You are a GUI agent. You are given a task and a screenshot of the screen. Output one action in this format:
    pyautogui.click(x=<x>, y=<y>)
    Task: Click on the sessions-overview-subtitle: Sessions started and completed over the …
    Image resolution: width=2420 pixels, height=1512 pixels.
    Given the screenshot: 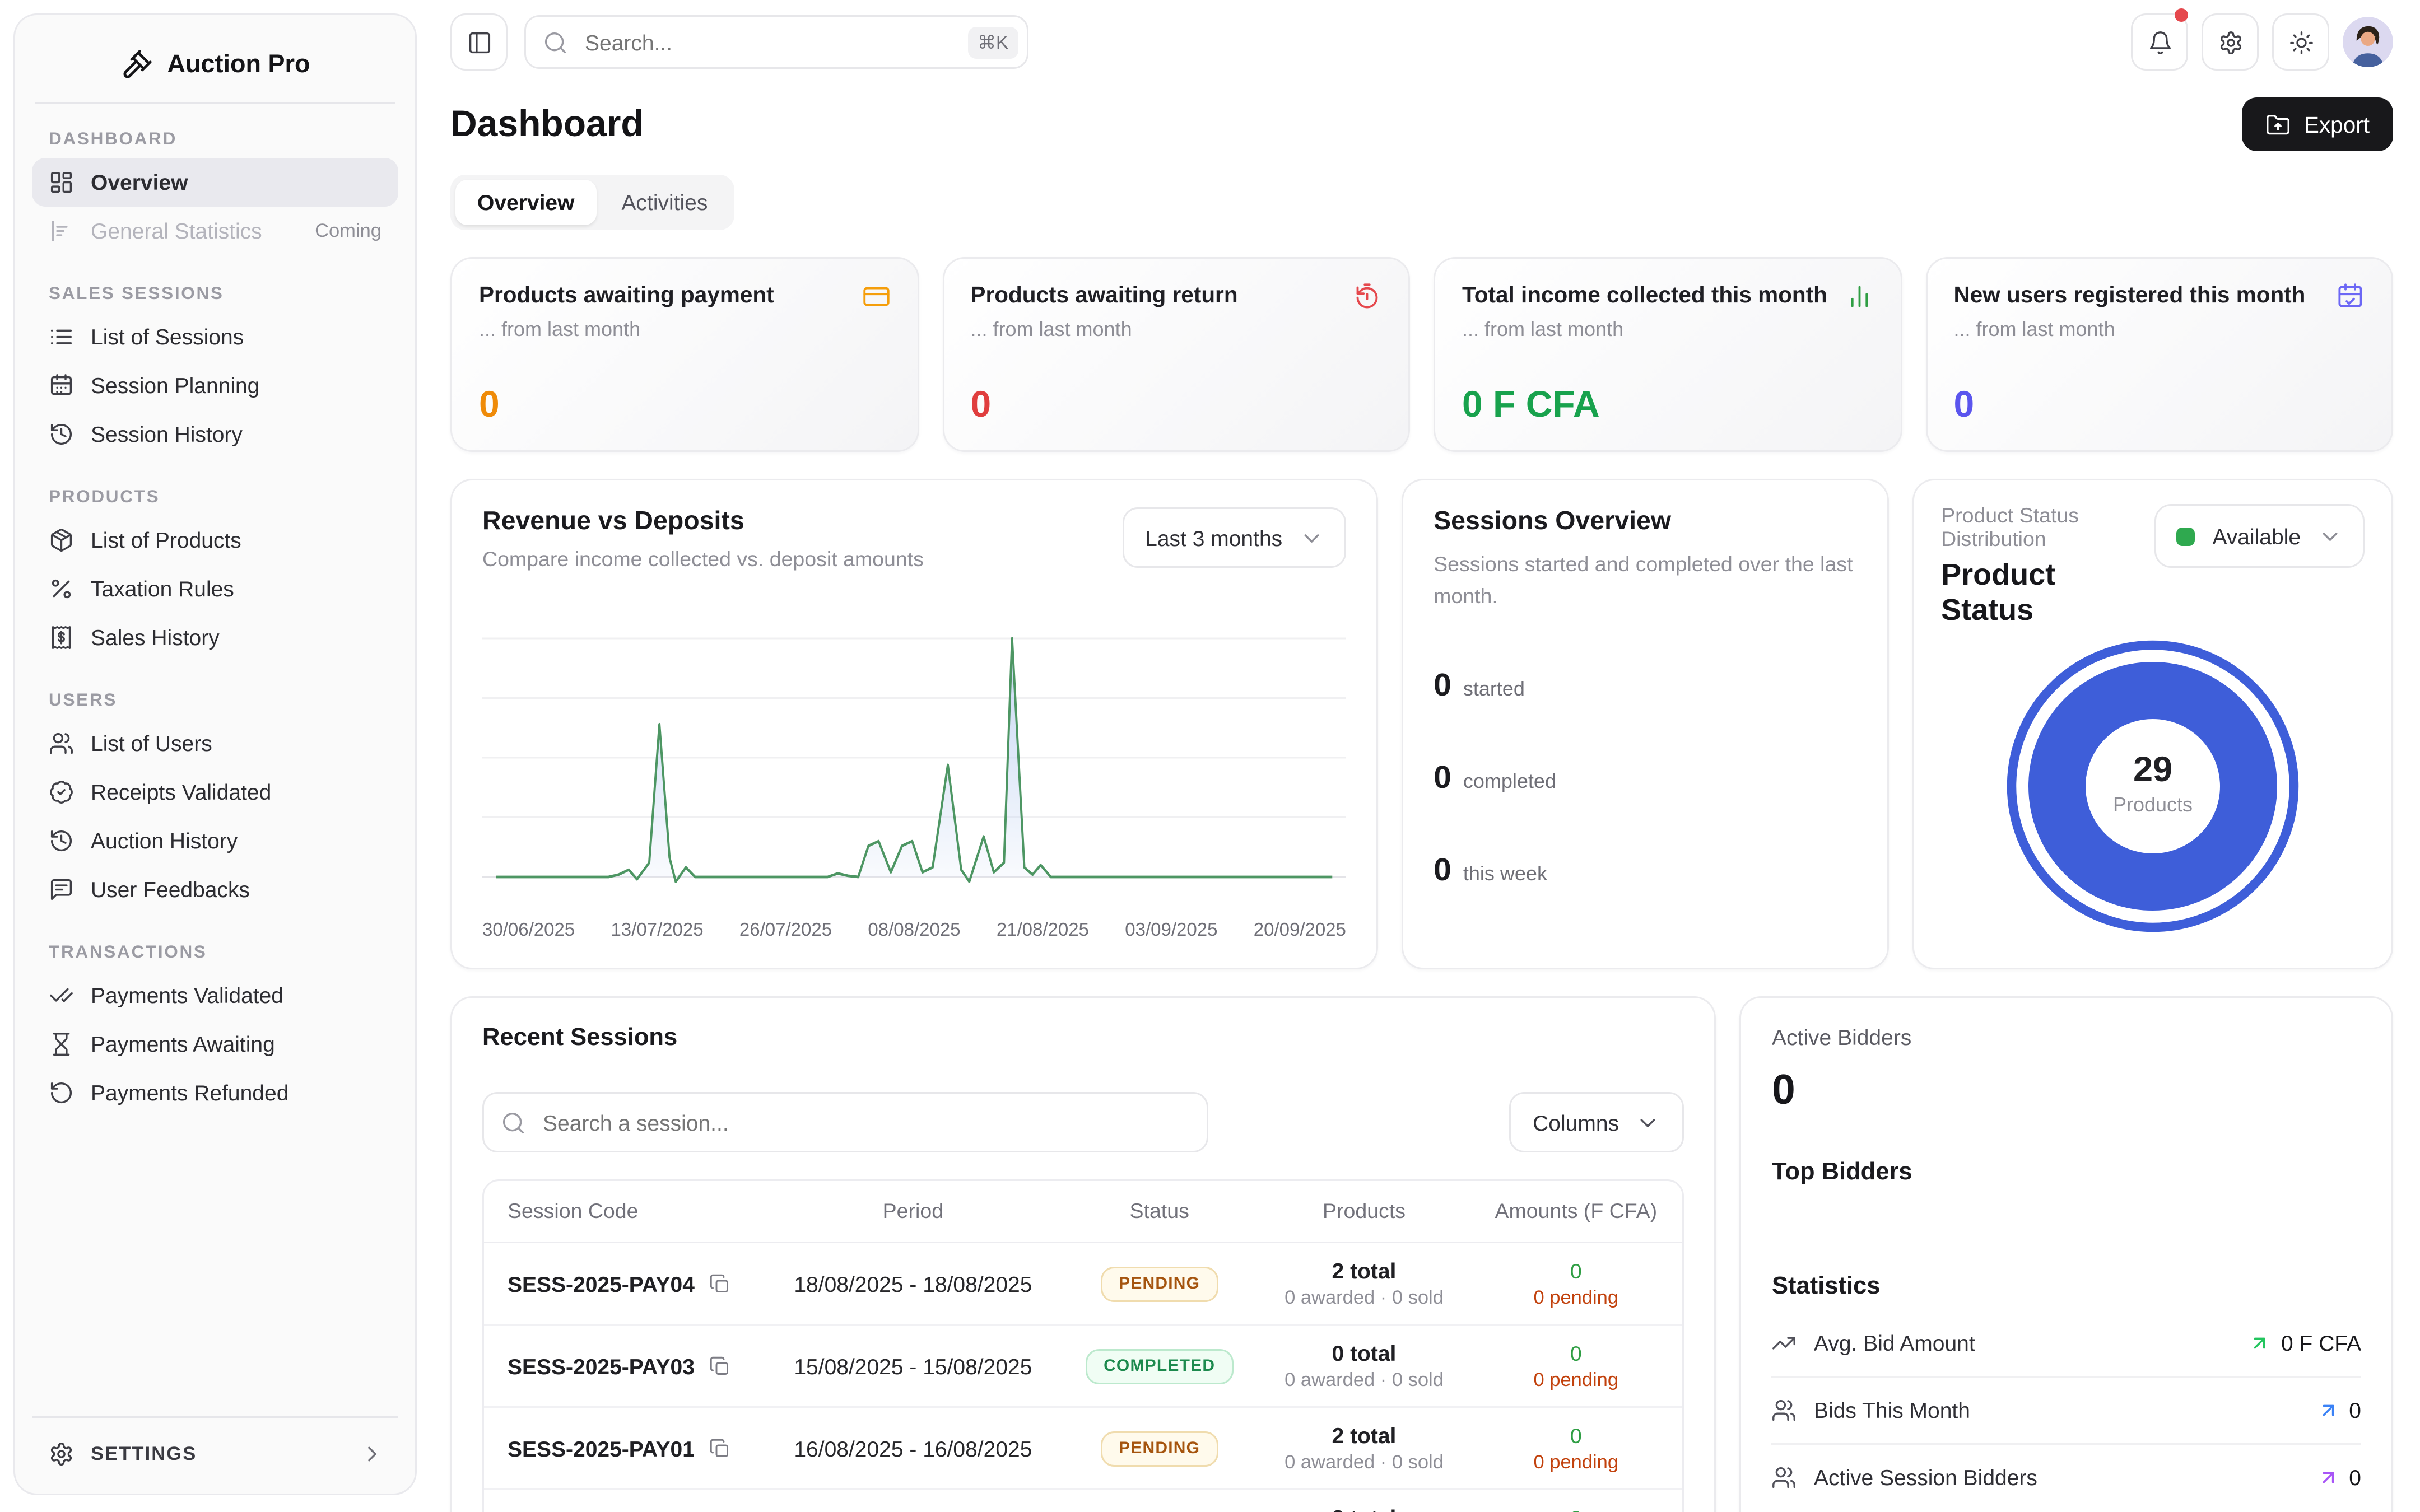 What is the action you would take?
    pyautogui.click(x=1643, y=581)
    